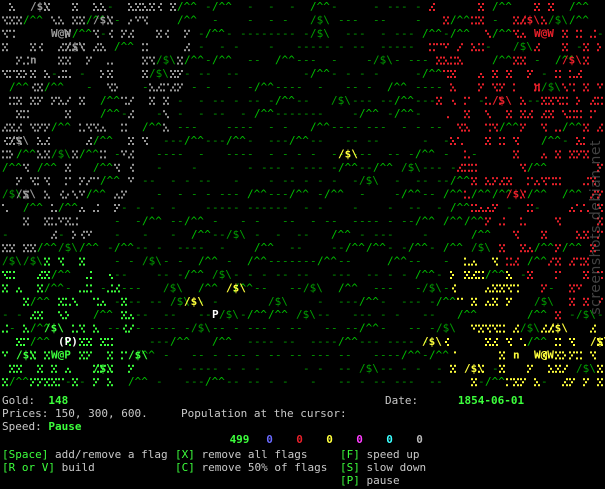 The width and height of the screenshot is (605, 489). I want to click on p-key: [P], so click(350, 480).